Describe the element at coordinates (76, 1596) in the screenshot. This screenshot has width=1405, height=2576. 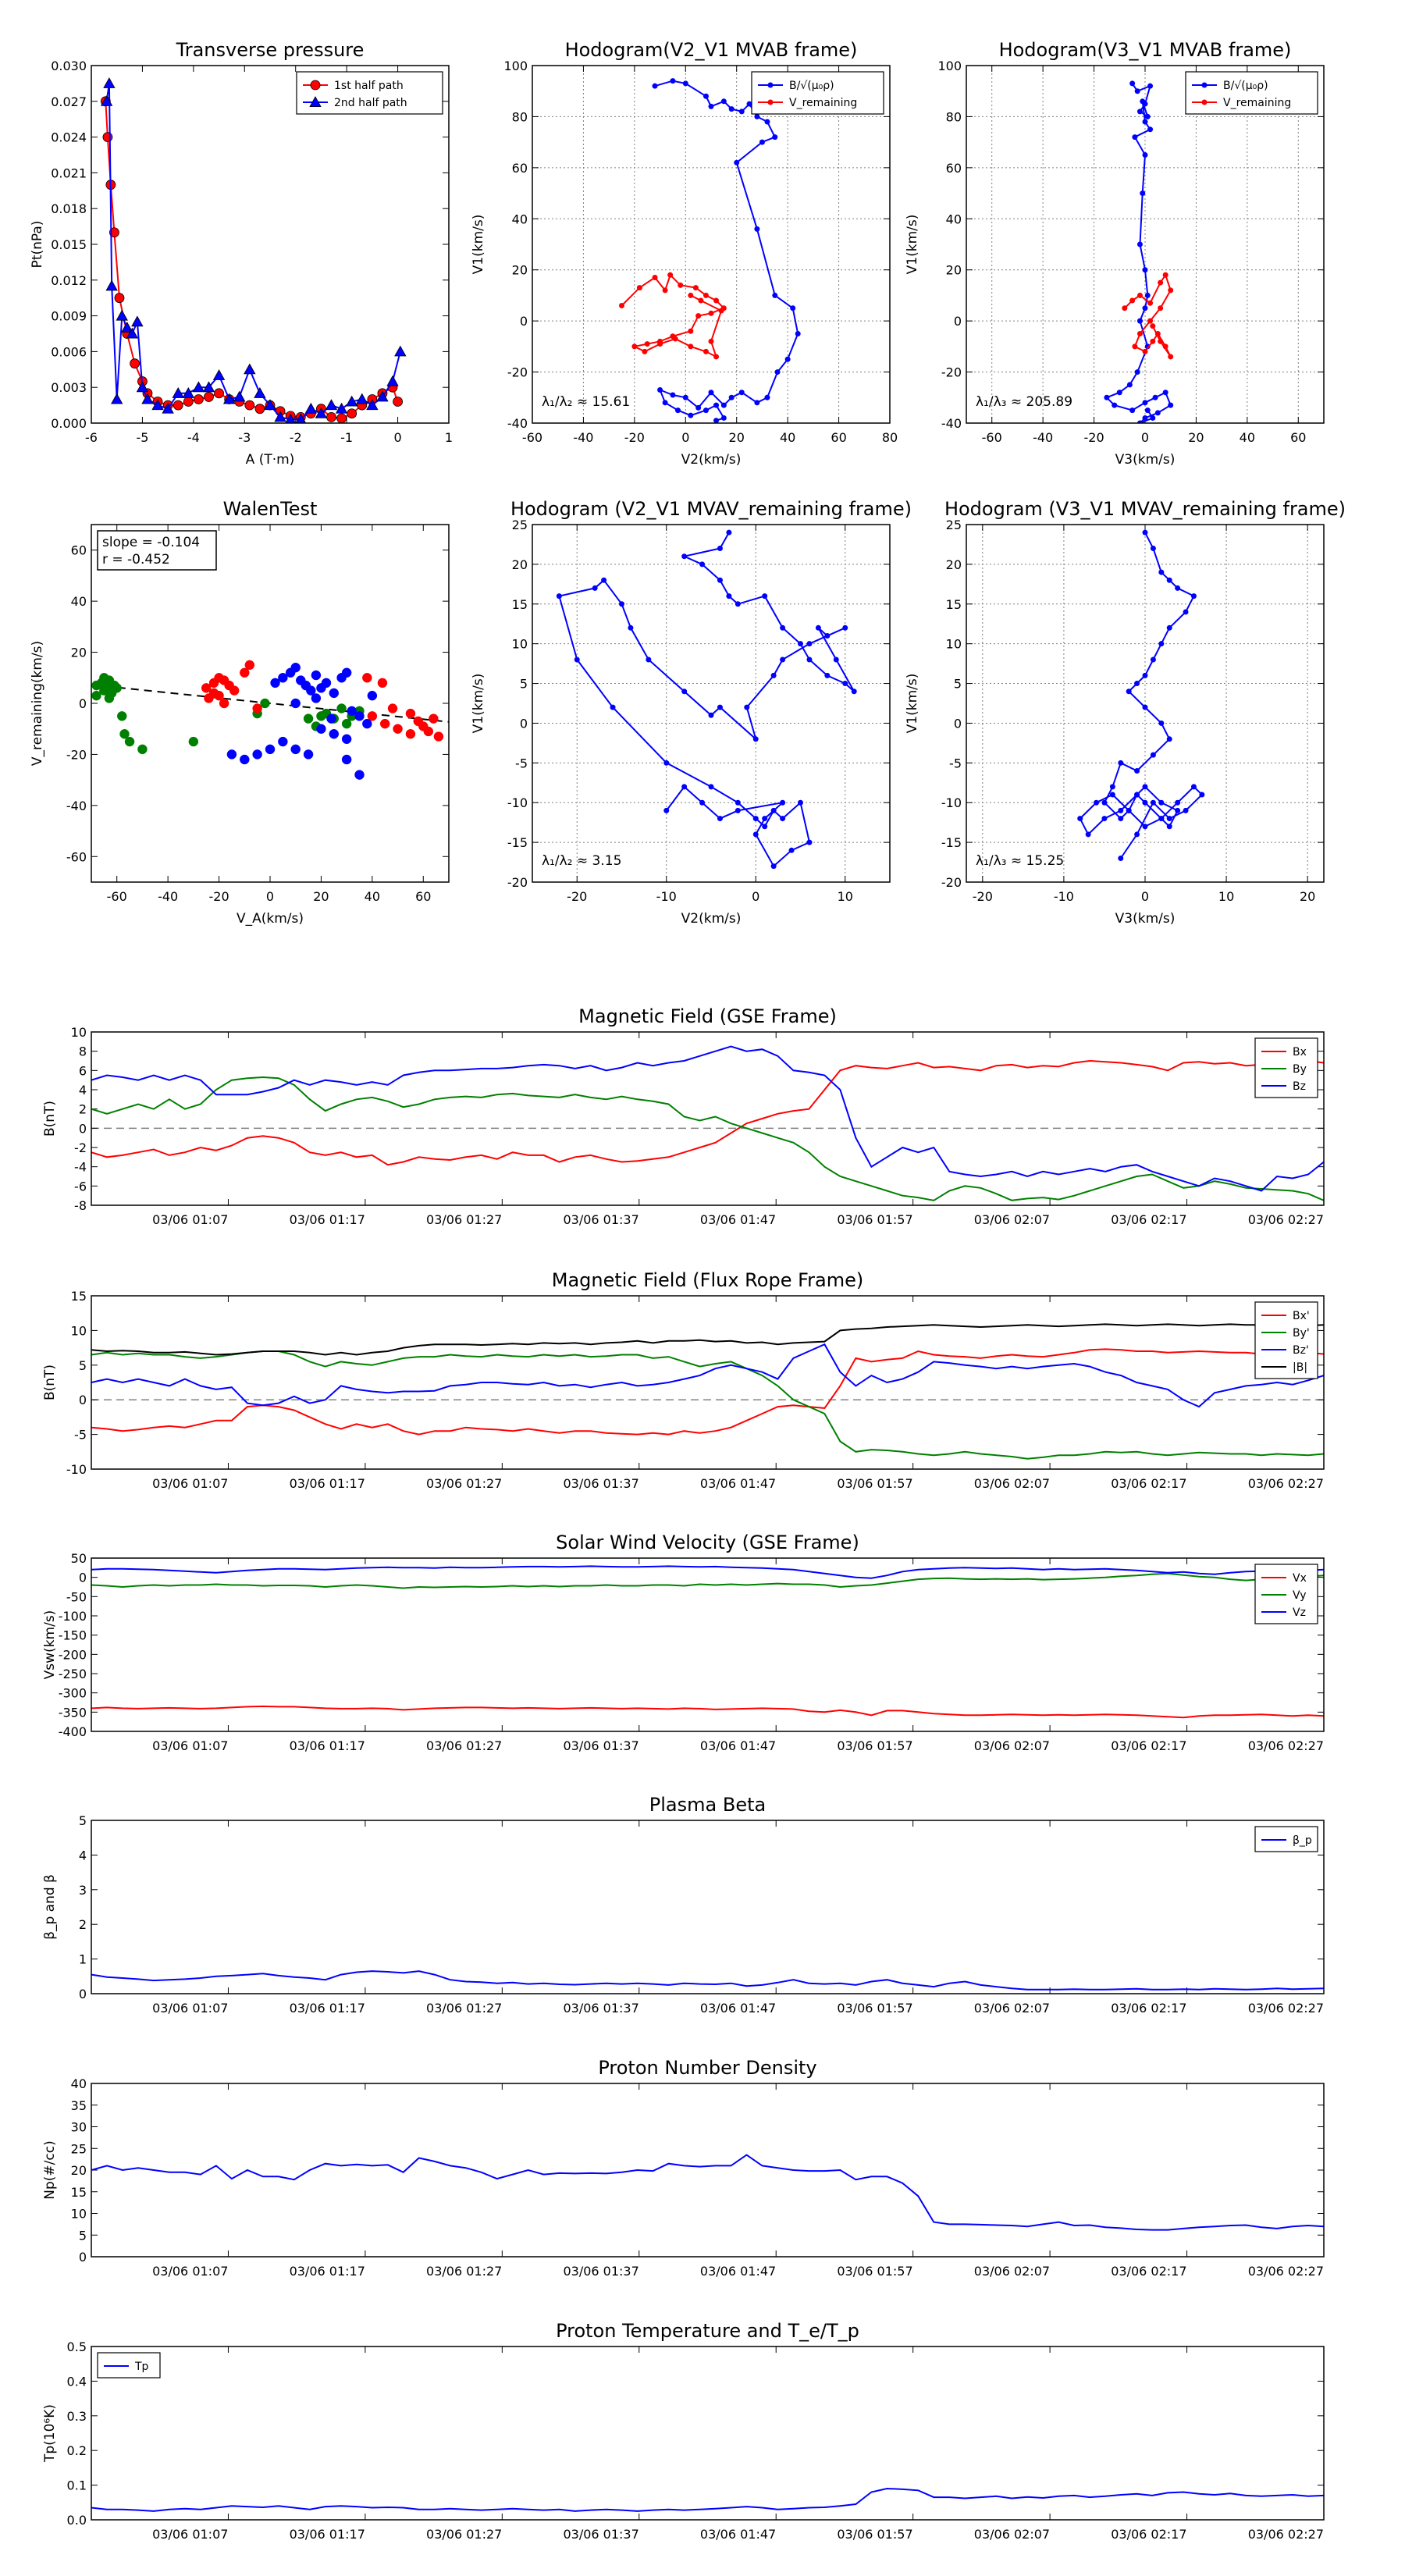
I see `ytick-label: -50` at that location.